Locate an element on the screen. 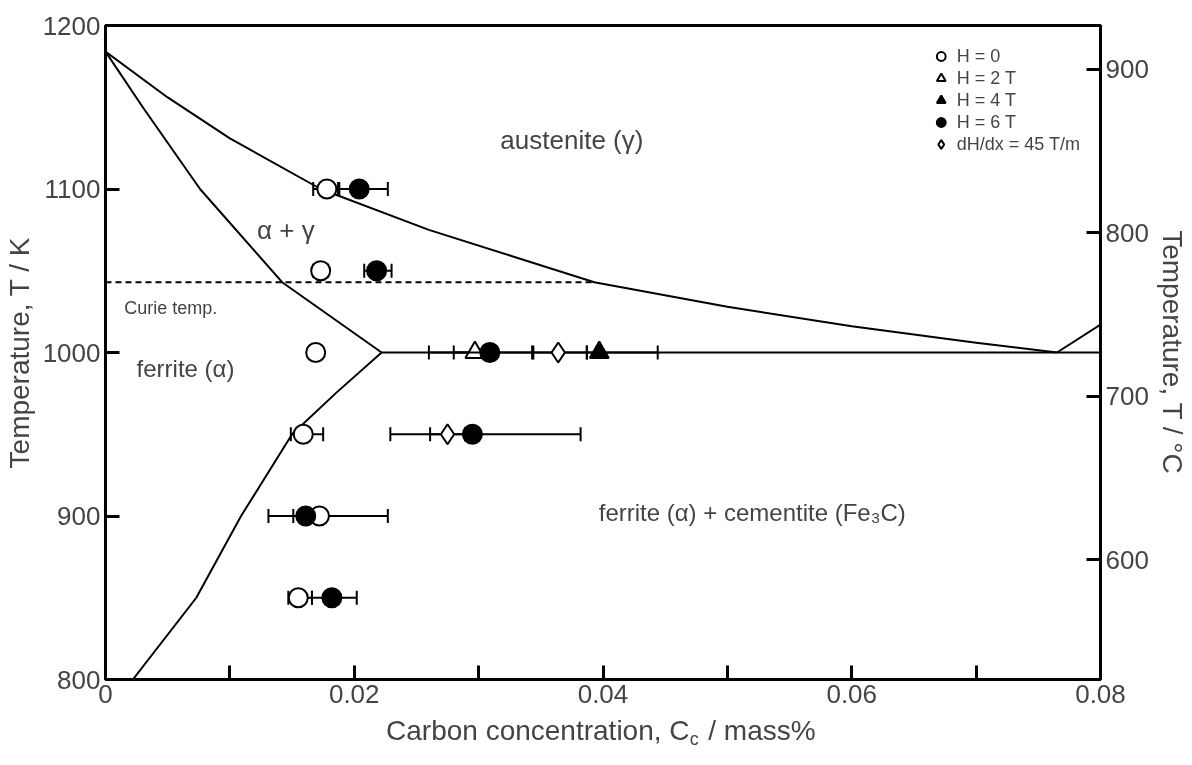  y-tick-label: 1000 is located at coordinates (71, 352).